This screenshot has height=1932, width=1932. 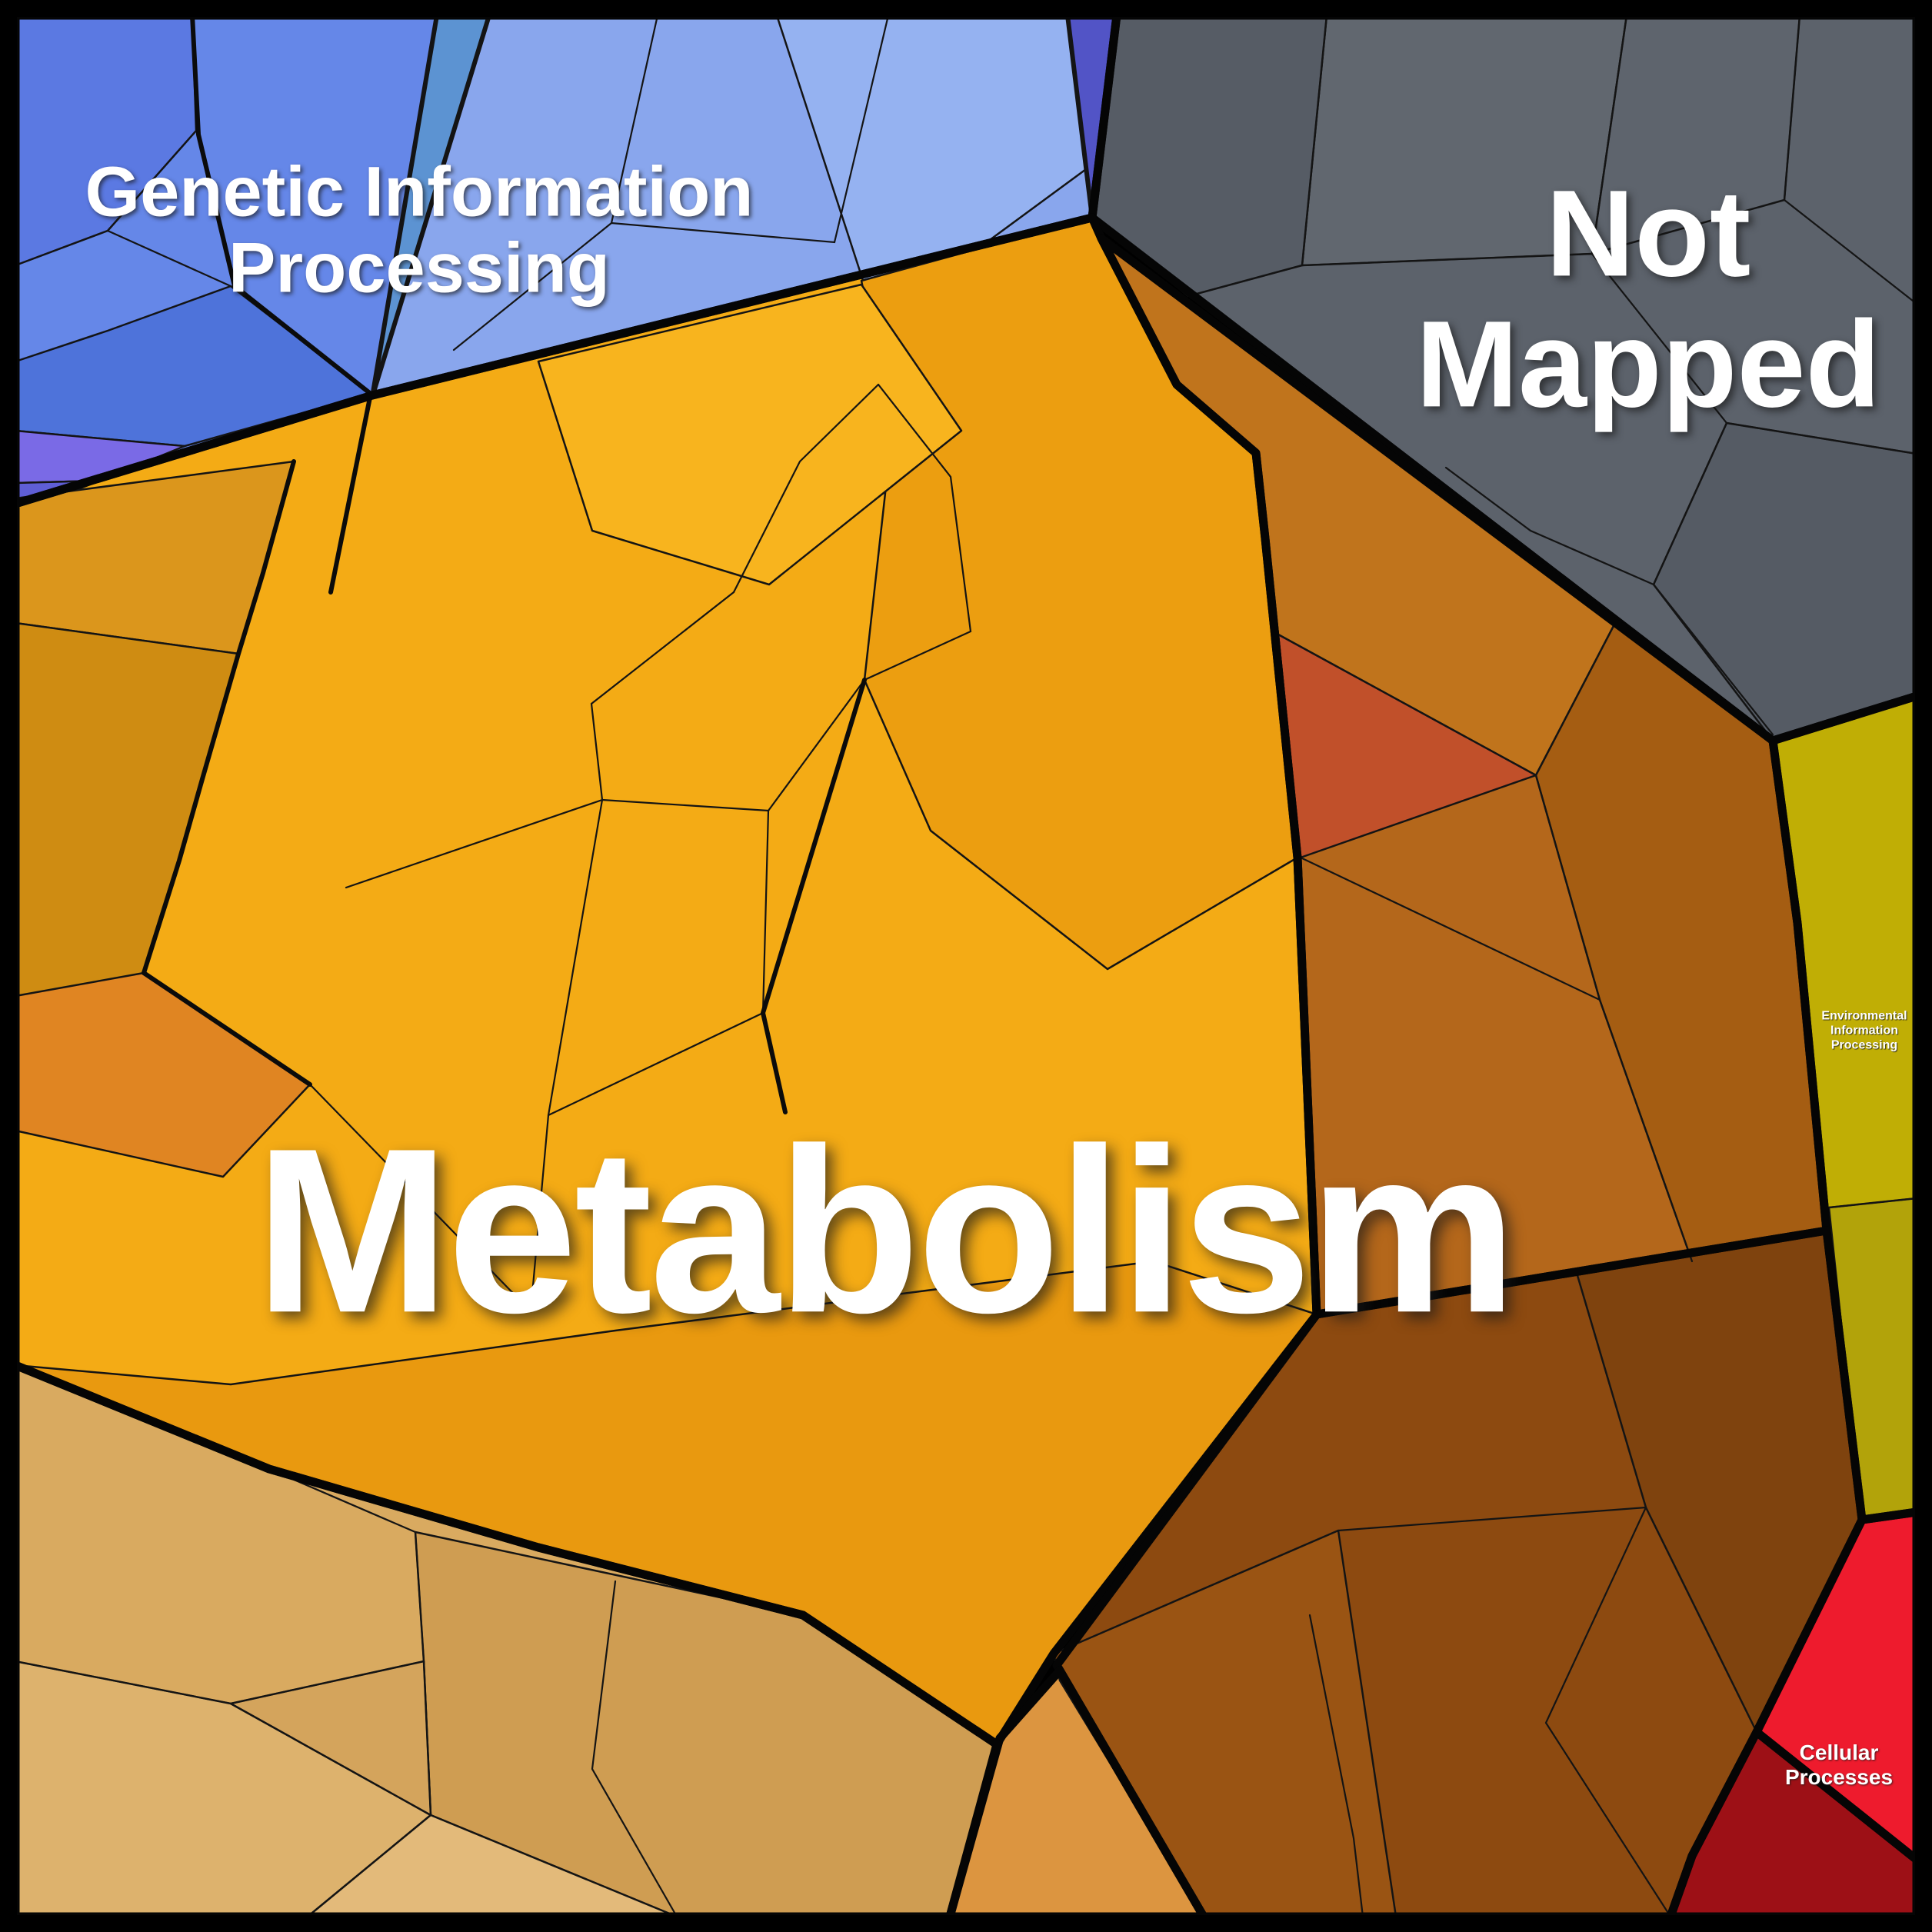 I want to click on metabolism-left-divider, so click(x=219, y=717).